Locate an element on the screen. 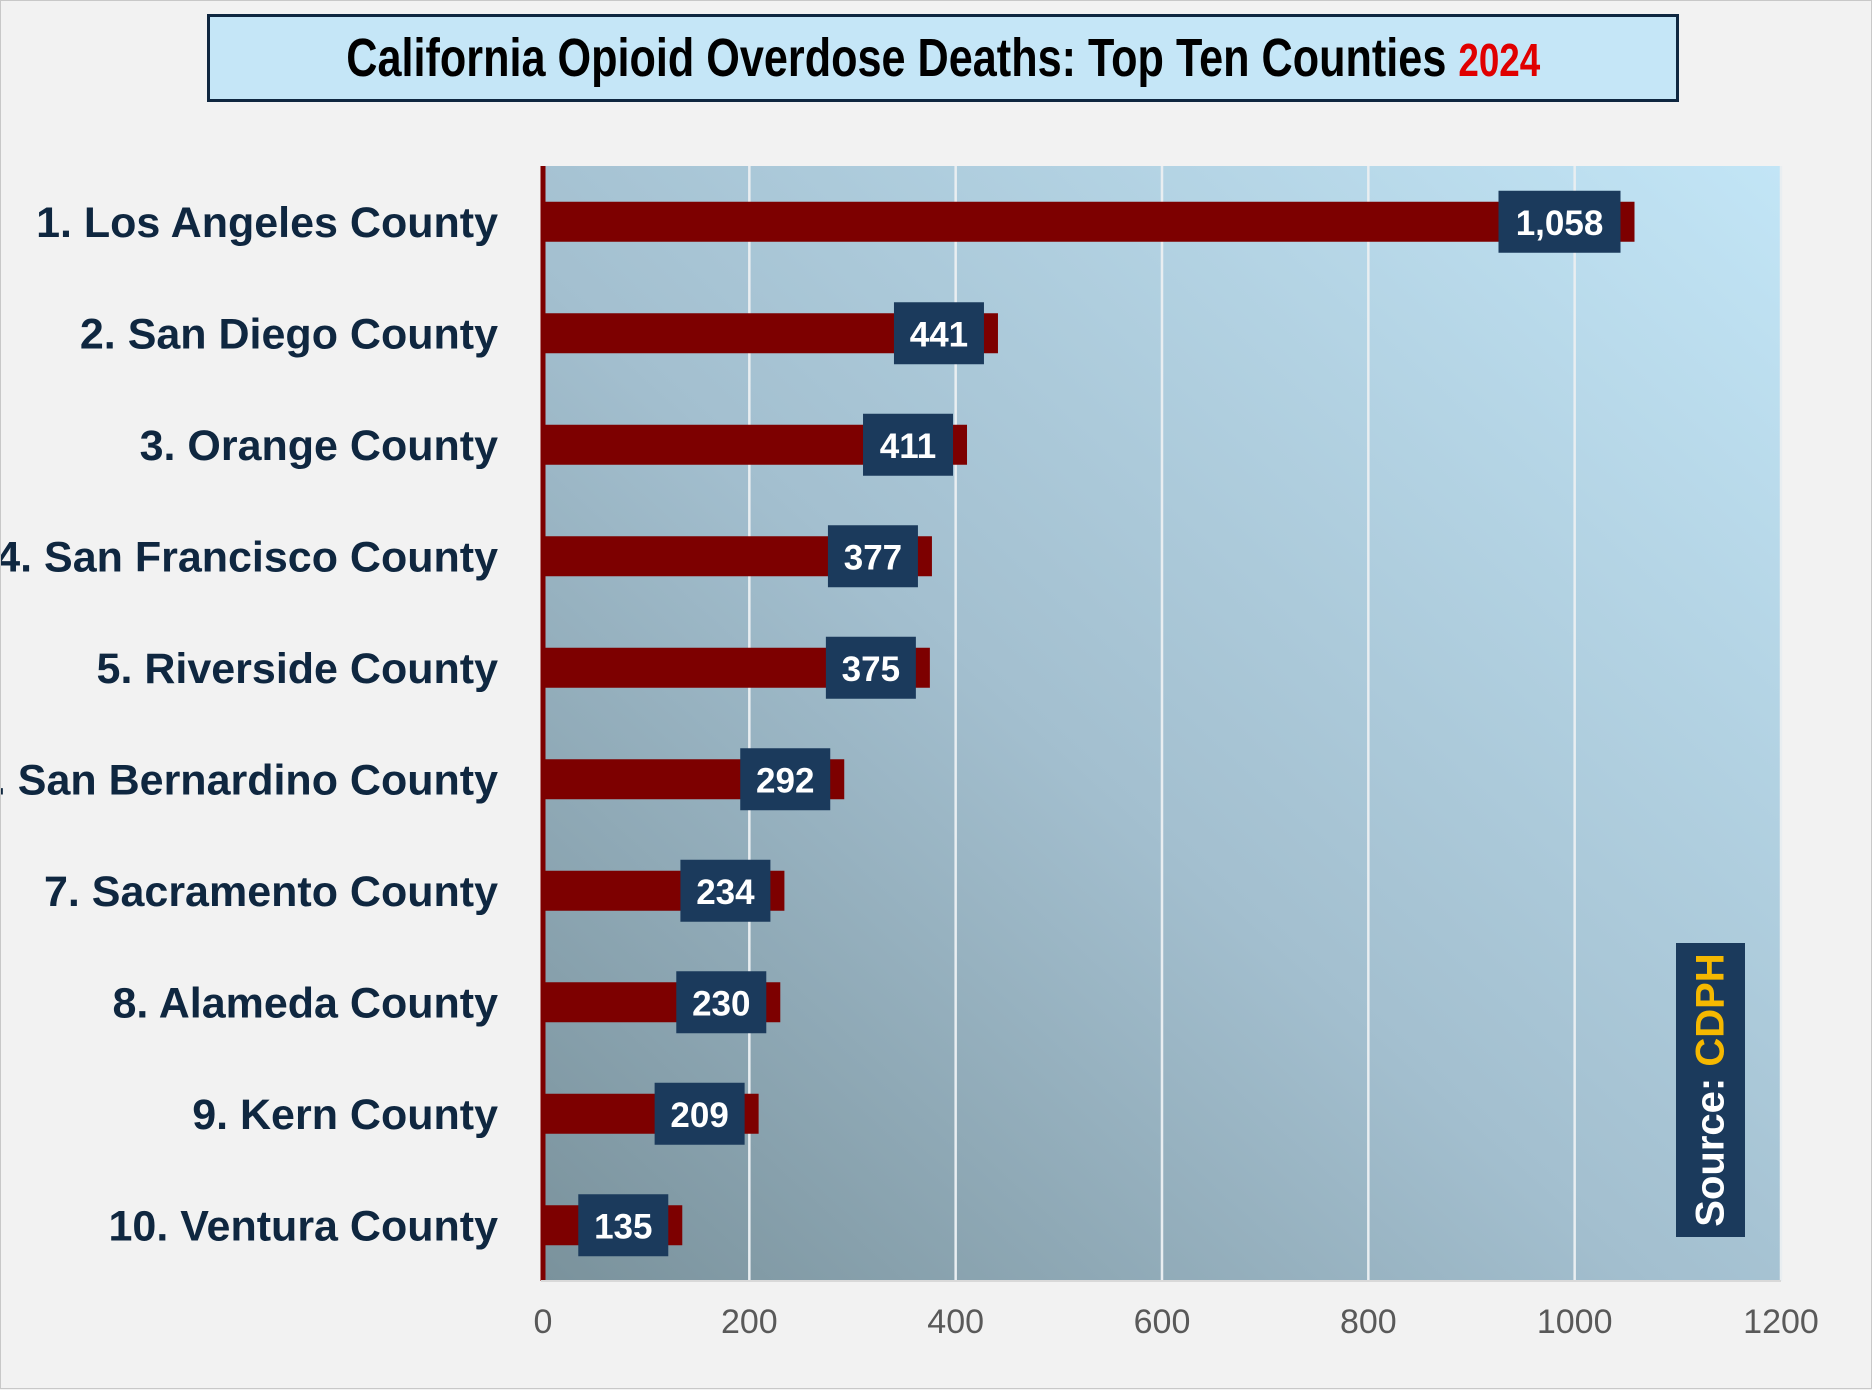  category-label: 5. Riverside County is located at coordinates (298, 669).